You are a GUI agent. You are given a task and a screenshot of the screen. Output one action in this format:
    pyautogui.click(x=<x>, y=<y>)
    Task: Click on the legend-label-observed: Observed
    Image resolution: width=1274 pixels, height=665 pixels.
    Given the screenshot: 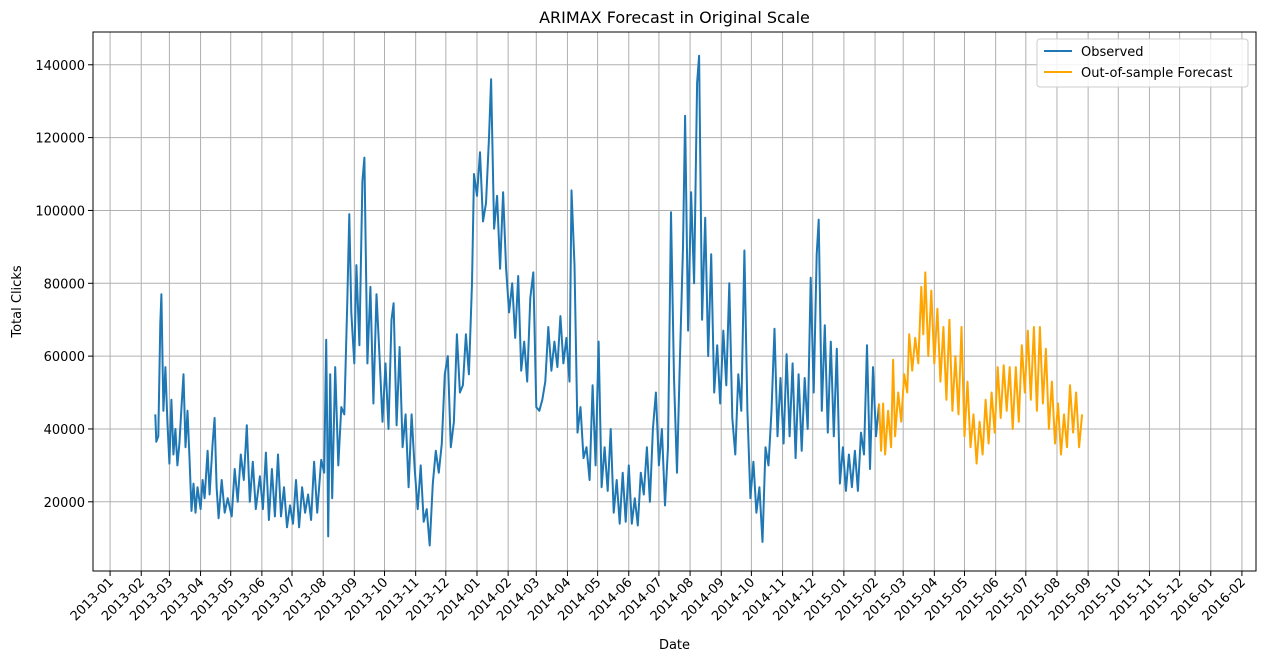 What is the action you would take?
    pyautogui.click(x=1112, y=52)
    